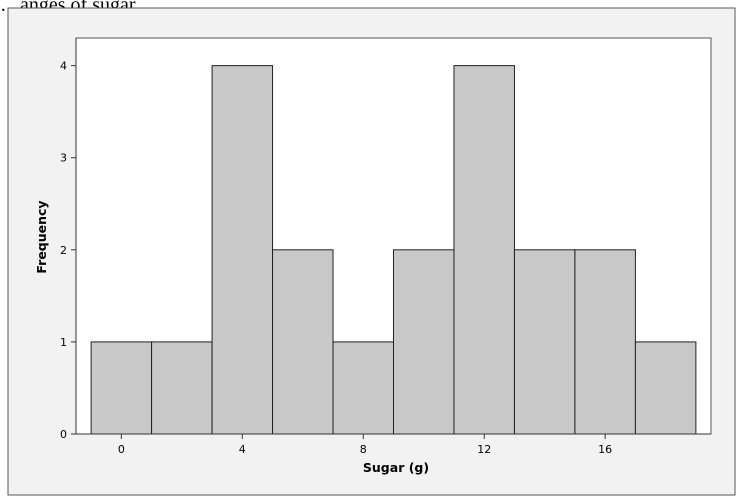 This screenshot has width=736, height=499. I want to click on x-ticks-group: 0 4 8 12 16, so click(365, 445).